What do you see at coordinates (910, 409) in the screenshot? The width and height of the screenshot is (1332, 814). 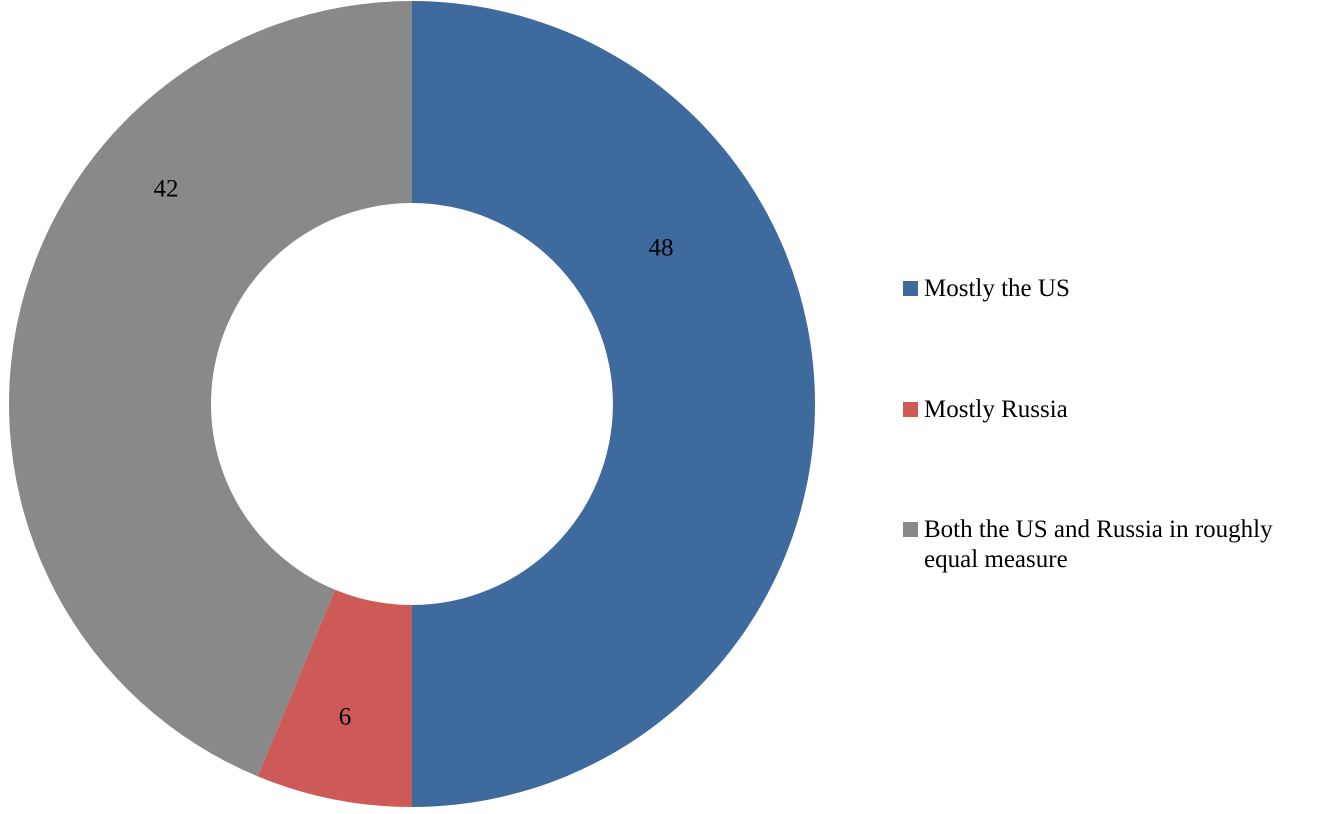 I see `legend-swatch-mostly-russia` at bounding box center [910, 409].